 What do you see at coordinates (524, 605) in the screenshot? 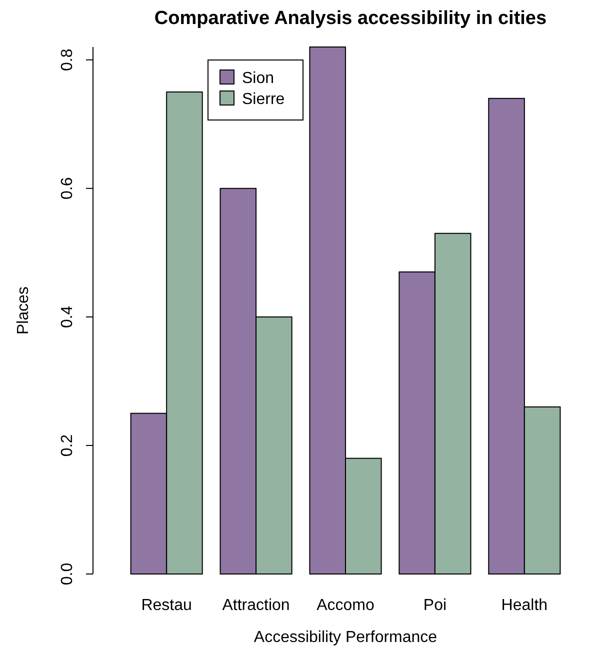
I see `x-tick-label: Health` at bounding box center [524, 605].